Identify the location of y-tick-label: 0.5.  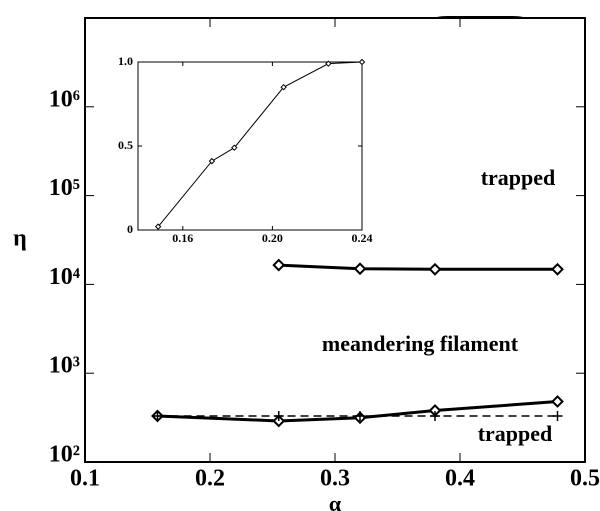
(125, 145).